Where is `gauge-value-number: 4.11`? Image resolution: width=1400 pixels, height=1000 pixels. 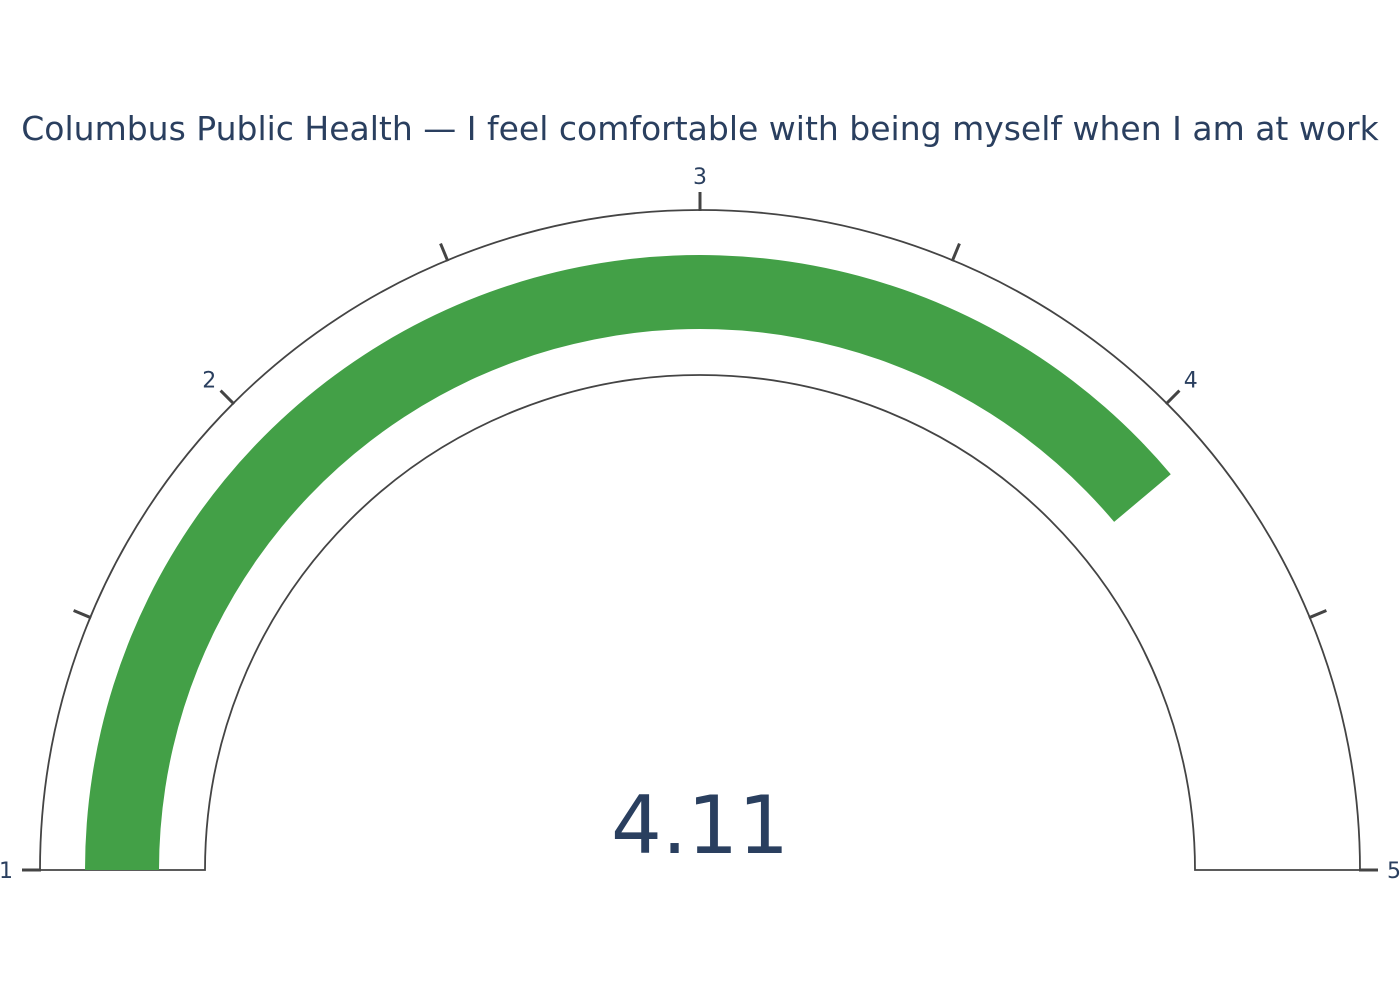 gauge-value-number: 4.11 is located at coordinates (700, 825).